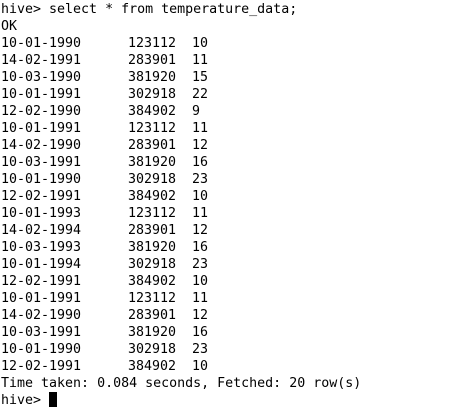  Describe the element at coordinates (196, 111) in the screenshot. I see `cell: 9` at that location.